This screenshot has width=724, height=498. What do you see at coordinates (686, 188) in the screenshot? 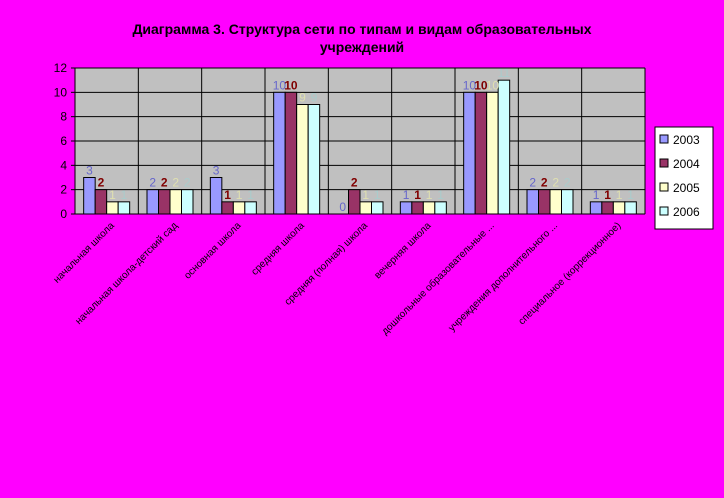
I see `legend-label: 2005` at bounding box center [686, 188].